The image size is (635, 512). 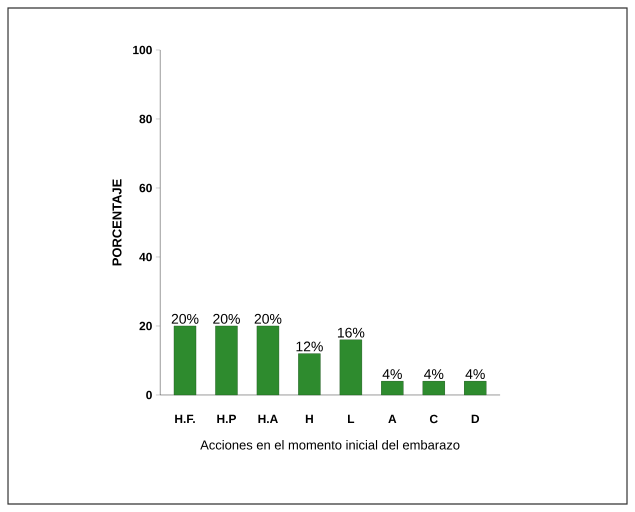 What do you see at coordinates (145, 257) in the screenshot?
I see `y-tick-label: 40` at bounding box center [145, 257].